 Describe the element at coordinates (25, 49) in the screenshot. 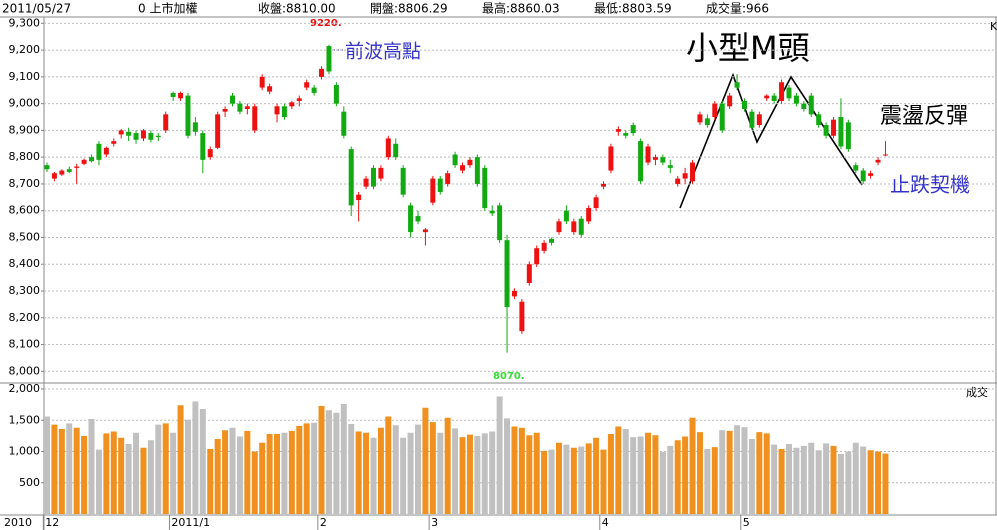

I see `y-tick-label: 9,200` at that location.